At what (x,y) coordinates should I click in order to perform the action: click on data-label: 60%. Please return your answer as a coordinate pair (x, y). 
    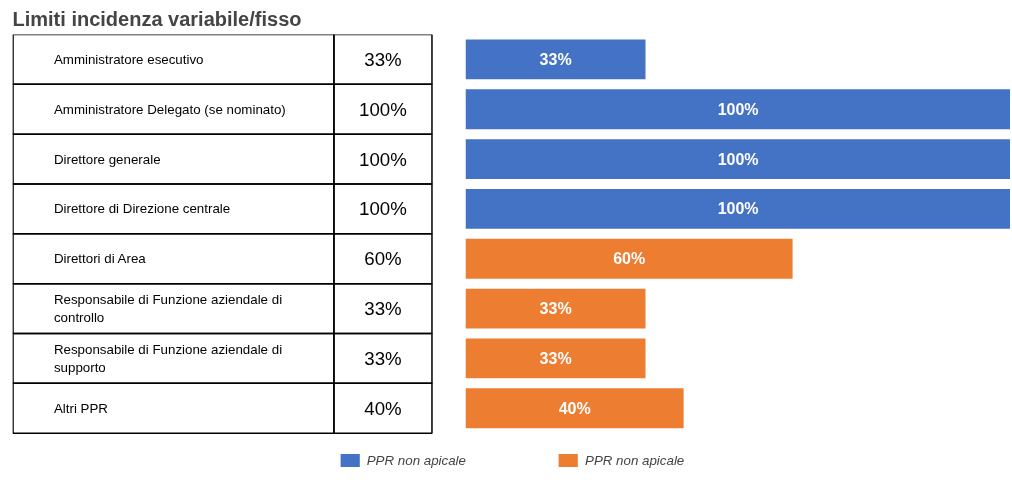
    Looking at the image, I should click on (629, 259).